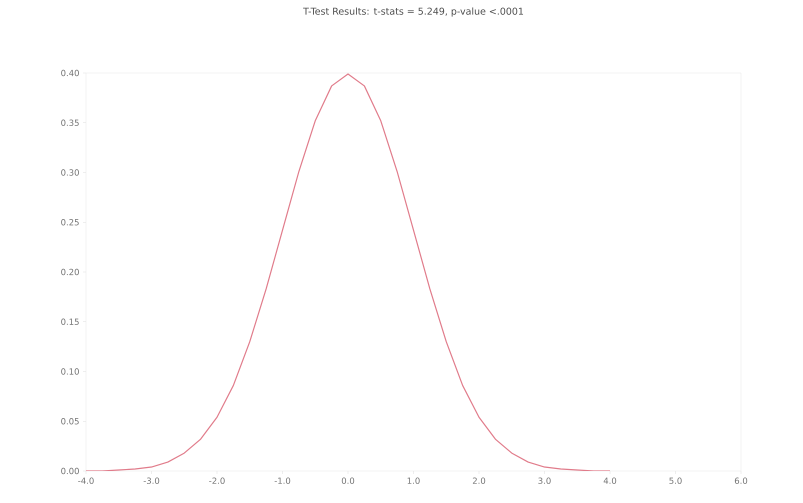 The height and width of the screenshot is (503, 803). Describe the element at coordinates (70, 123) in the screenshot. I see `y-tick-label: 0.35` at that location.